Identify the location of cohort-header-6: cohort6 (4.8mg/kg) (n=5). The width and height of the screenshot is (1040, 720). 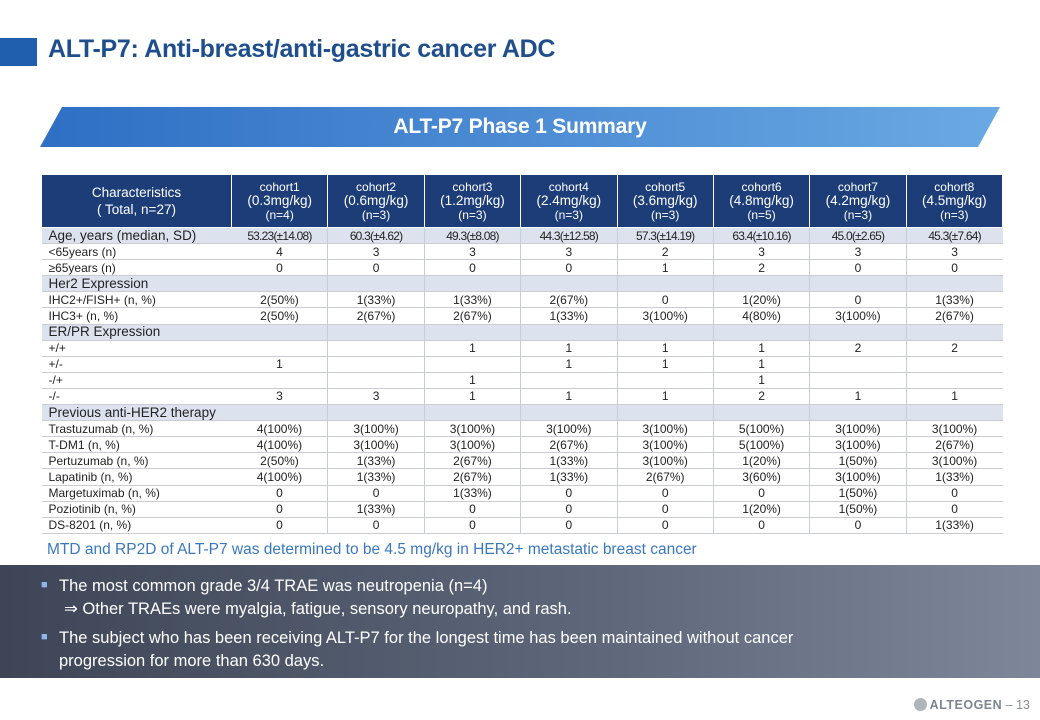
(761, 201).